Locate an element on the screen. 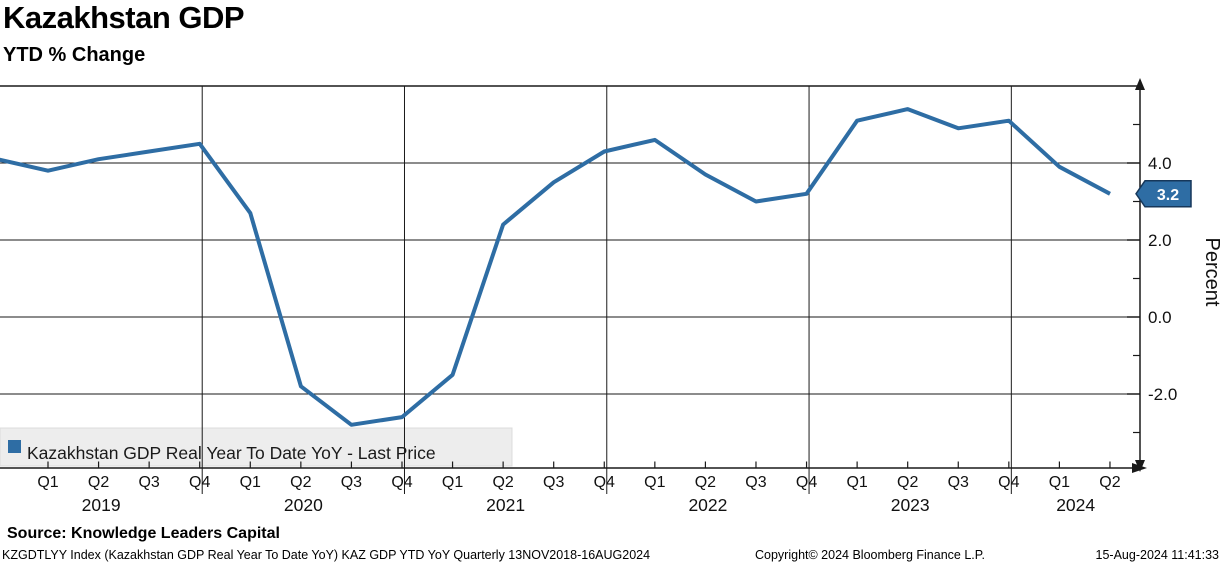  x-year-label: 2024 is located at coordinates (1075, 505).